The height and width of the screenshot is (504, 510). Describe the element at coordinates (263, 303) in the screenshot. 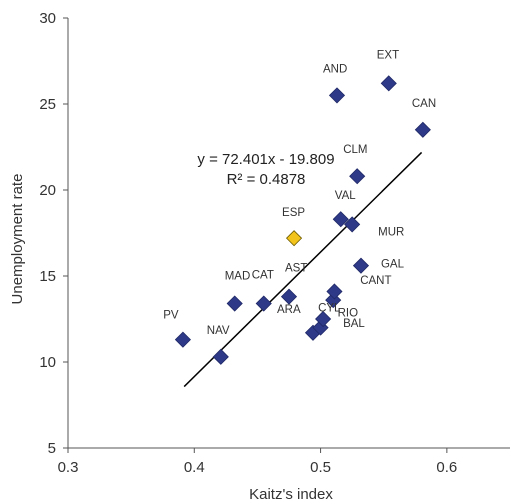

I see `data-point-cat` at that location.